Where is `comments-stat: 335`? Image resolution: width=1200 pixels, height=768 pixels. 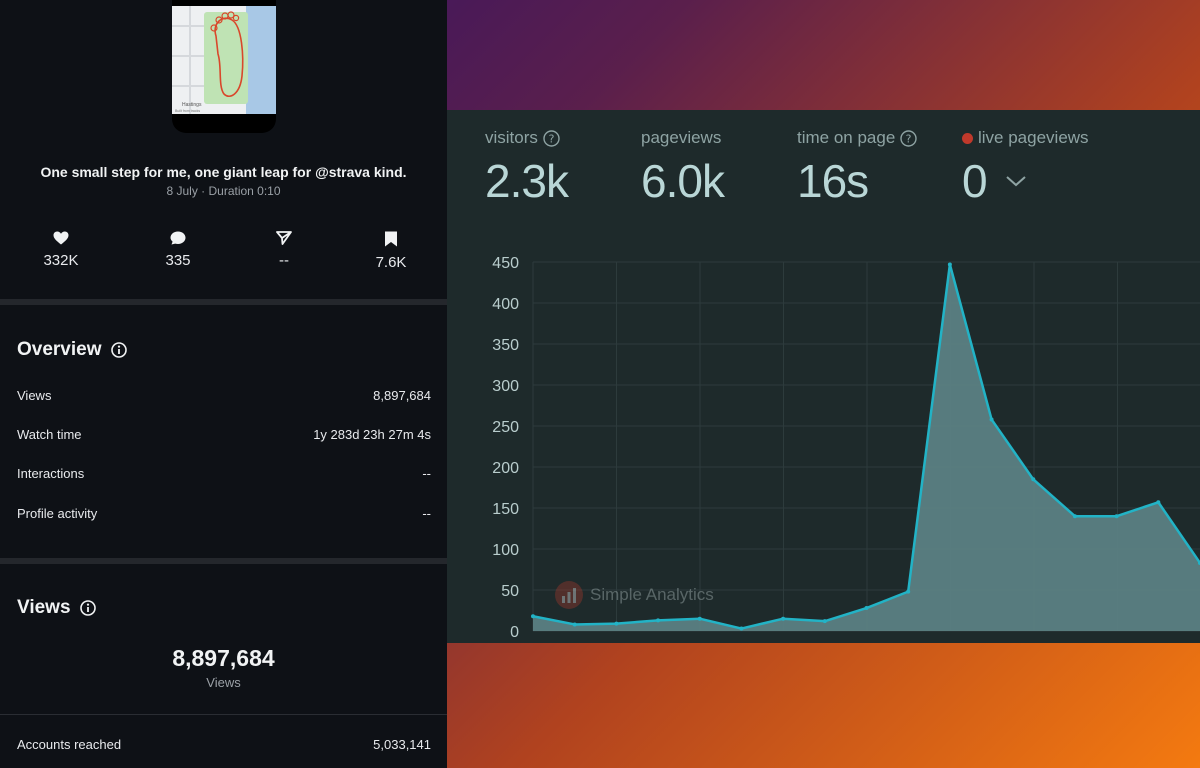
comments-stat: 335 is located at coordinates (178, 250).